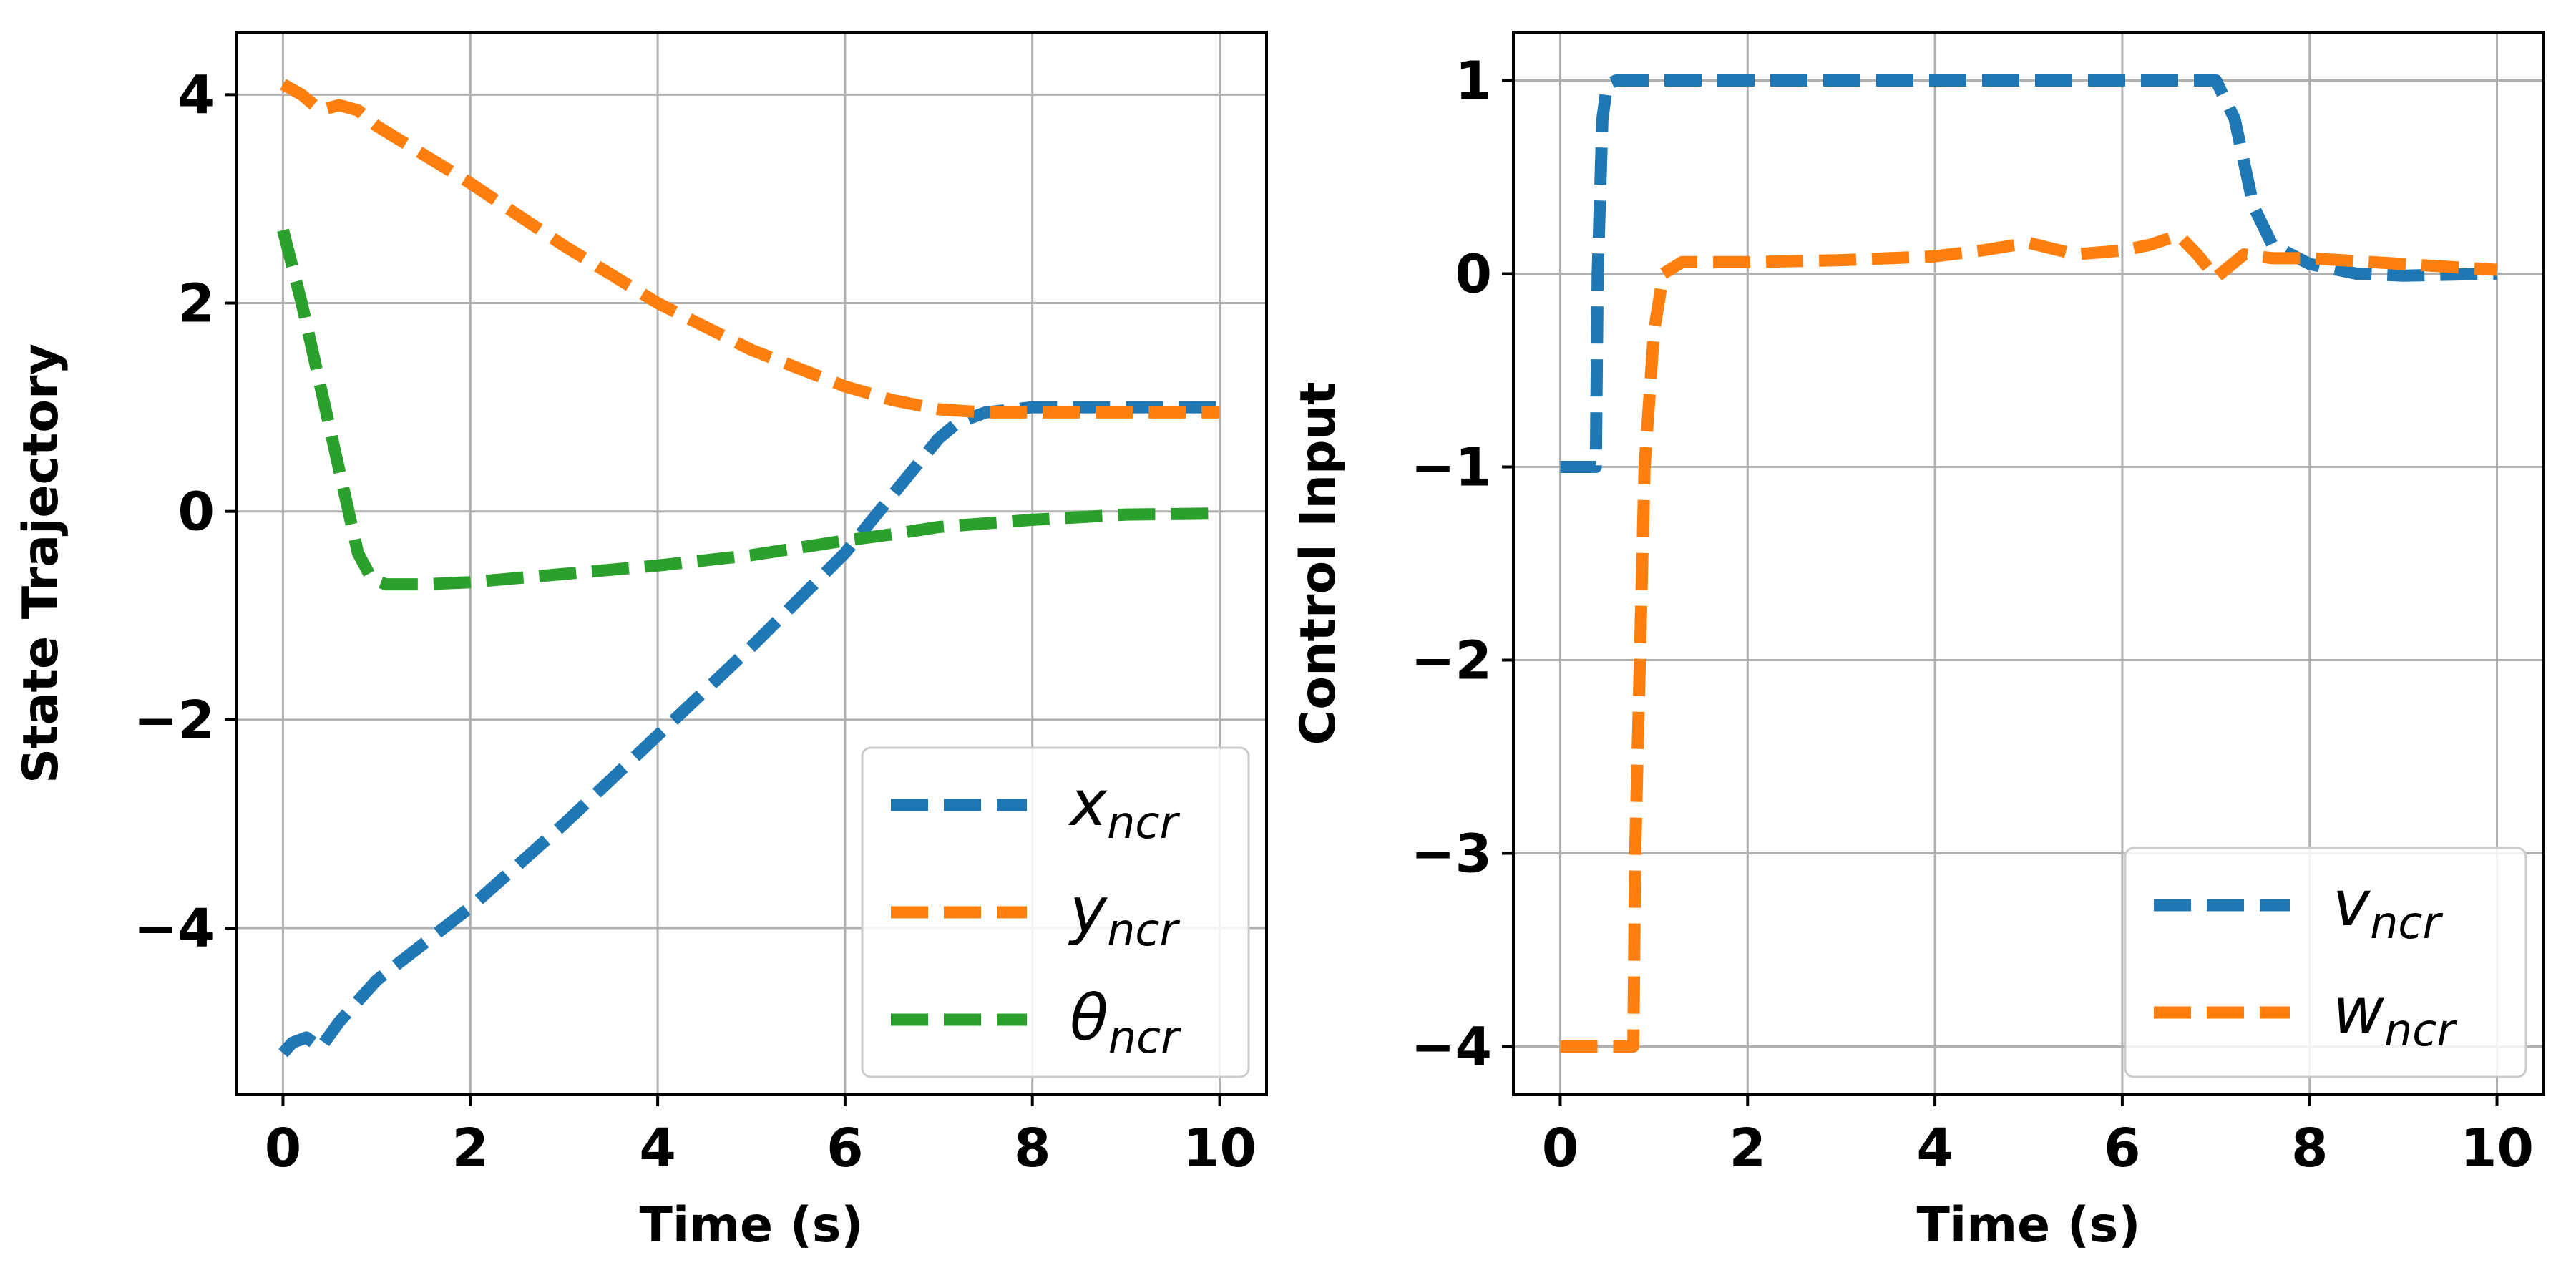  I want to click on y-tick-label: −3, so click(1452, 854).